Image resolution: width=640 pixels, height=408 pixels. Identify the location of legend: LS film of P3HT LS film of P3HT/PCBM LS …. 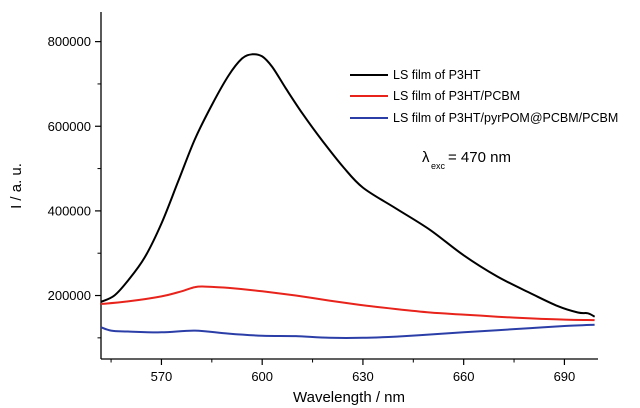
(484, 96).